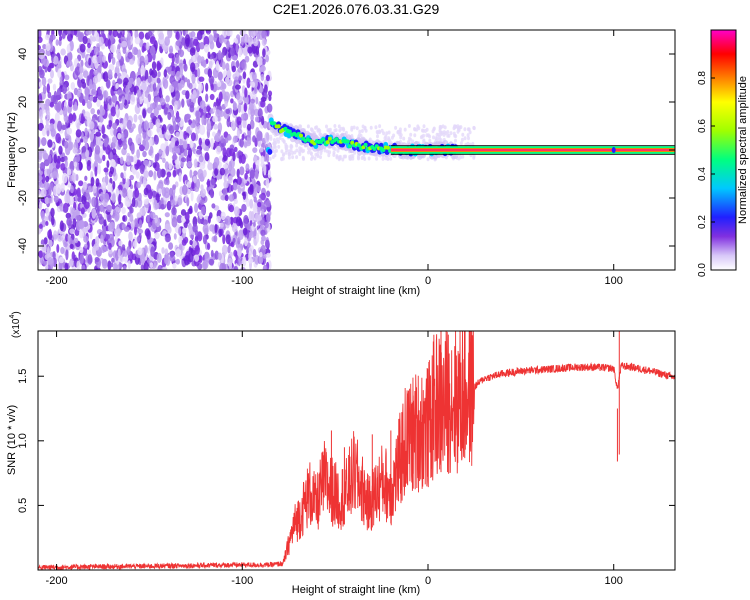 The image size is (750, 600). Describe the element at coordinates (23, 150) in the screenshot. I see `spectrogram-y-tick-label: 0` at that location.